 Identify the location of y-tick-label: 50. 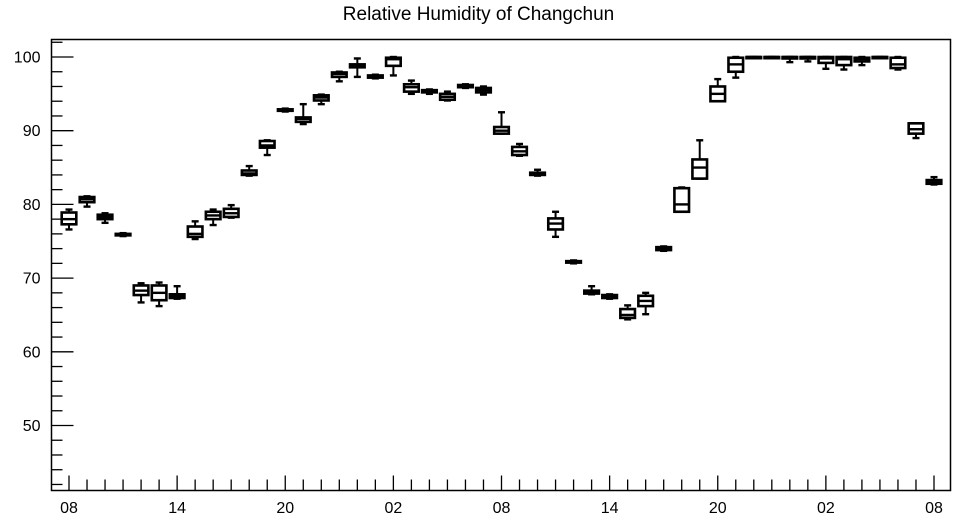
(32, 426).